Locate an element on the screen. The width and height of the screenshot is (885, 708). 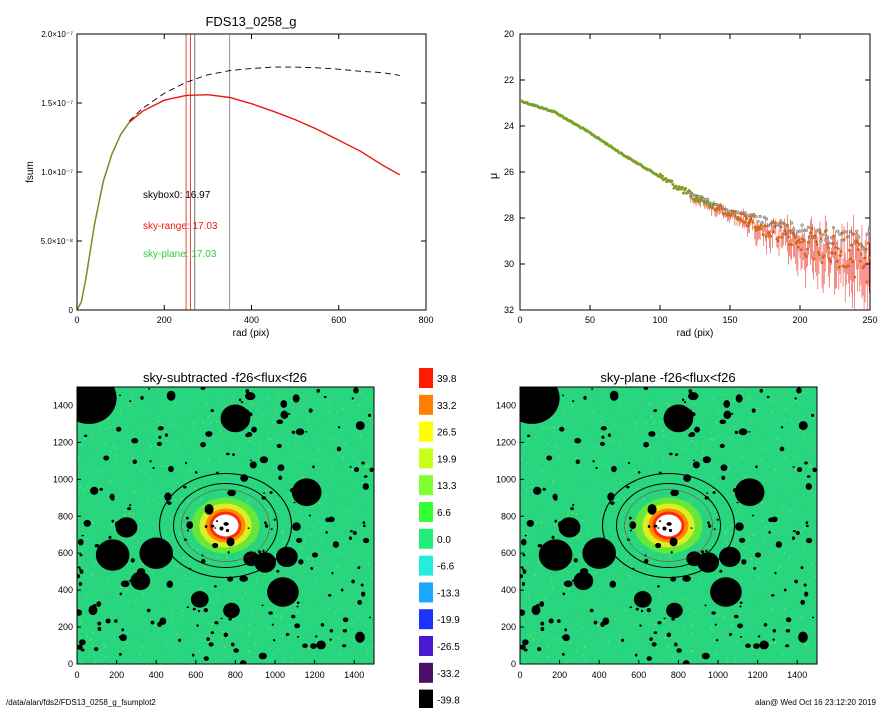
fsum-x-tick-label: 0 is located at coordinates (76, 320).